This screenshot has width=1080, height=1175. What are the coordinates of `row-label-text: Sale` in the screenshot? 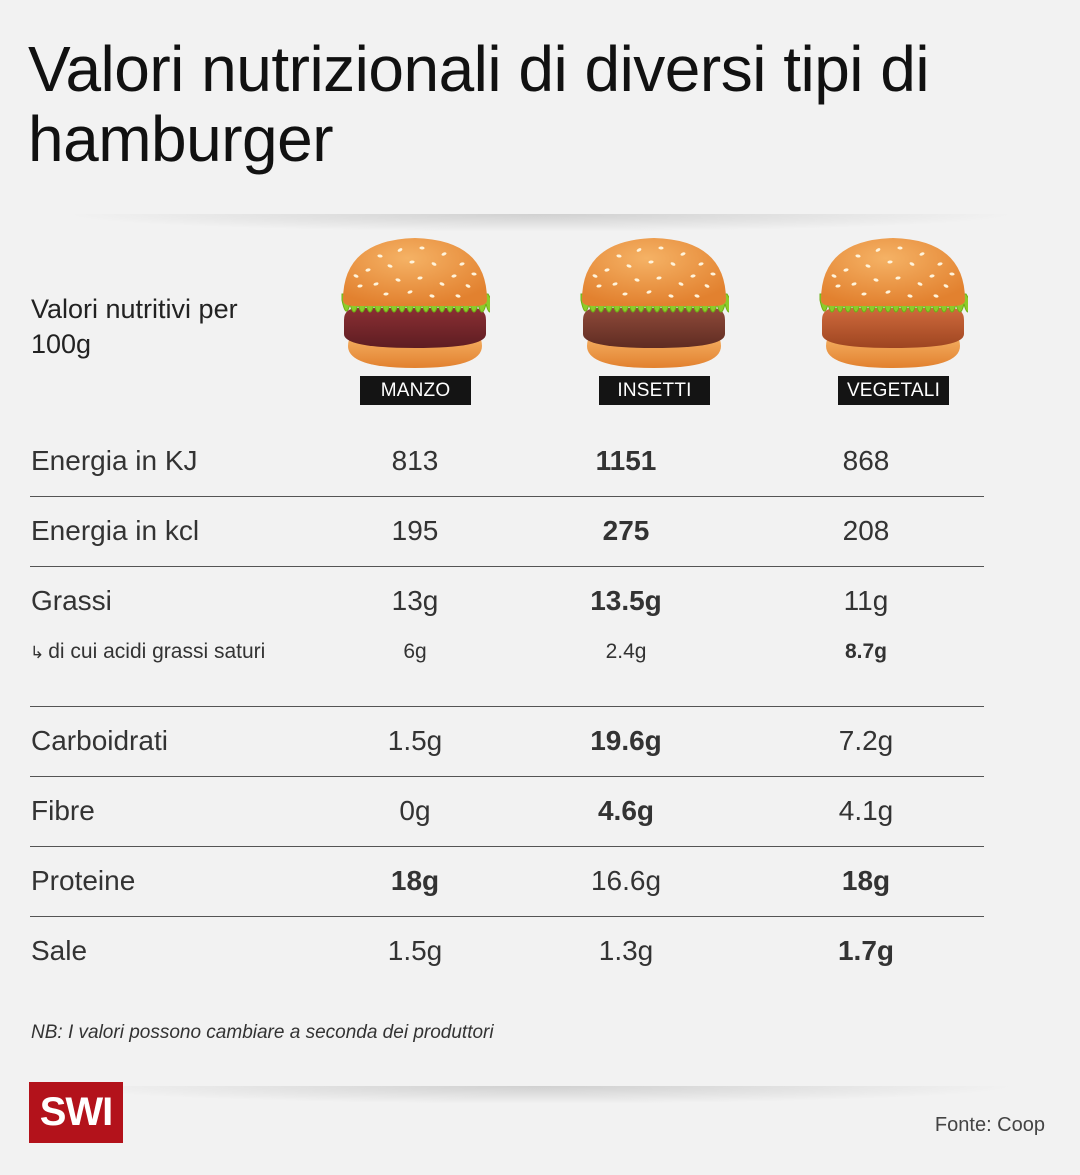 It's located at (59, 951).